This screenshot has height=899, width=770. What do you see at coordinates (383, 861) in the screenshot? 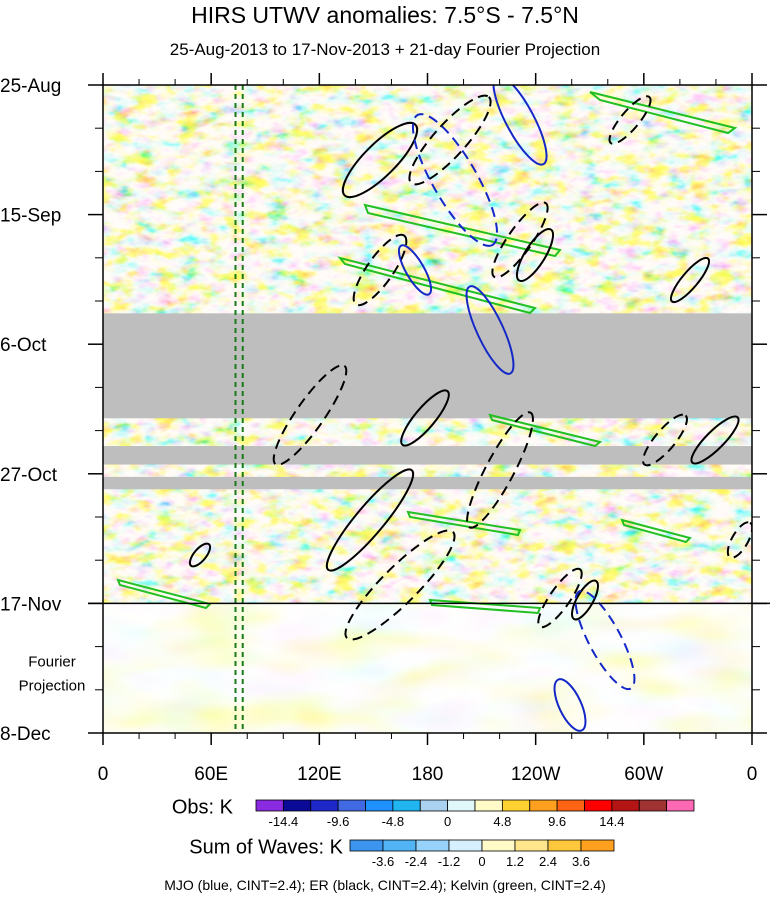
I see `colorbar-tick-label: -3.6` at bounding box center [383, 861].